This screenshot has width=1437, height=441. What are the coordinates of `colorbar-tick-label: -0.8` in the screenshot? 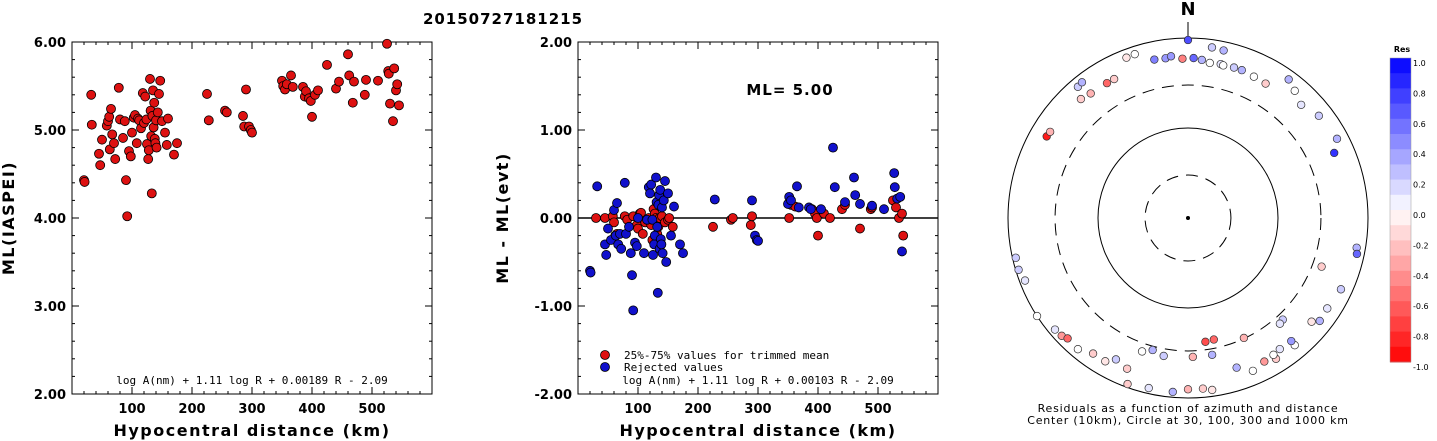 It's located at (1421, 337).